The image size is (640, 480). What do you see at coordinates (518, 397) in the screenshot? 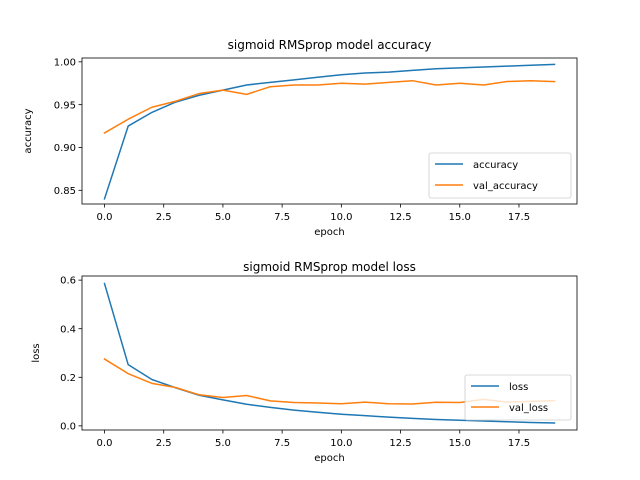
I see `legend: loss val_loss` at bounding box center [518, 397].